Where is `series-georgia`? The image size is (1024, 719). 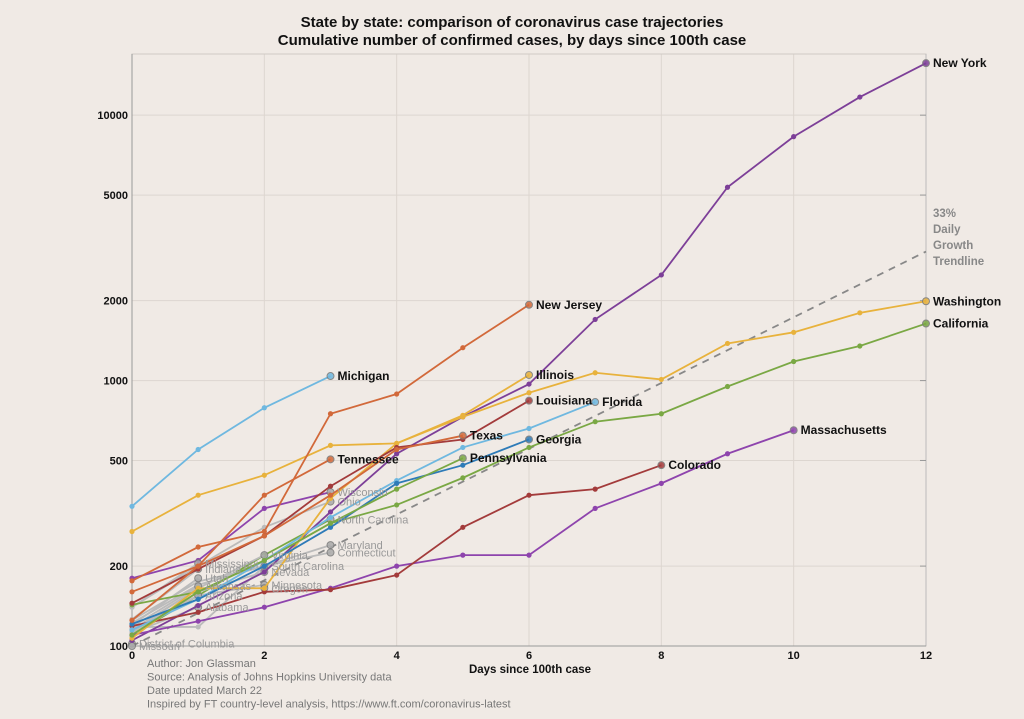 series-georgia is located at coordinates (331, 531).